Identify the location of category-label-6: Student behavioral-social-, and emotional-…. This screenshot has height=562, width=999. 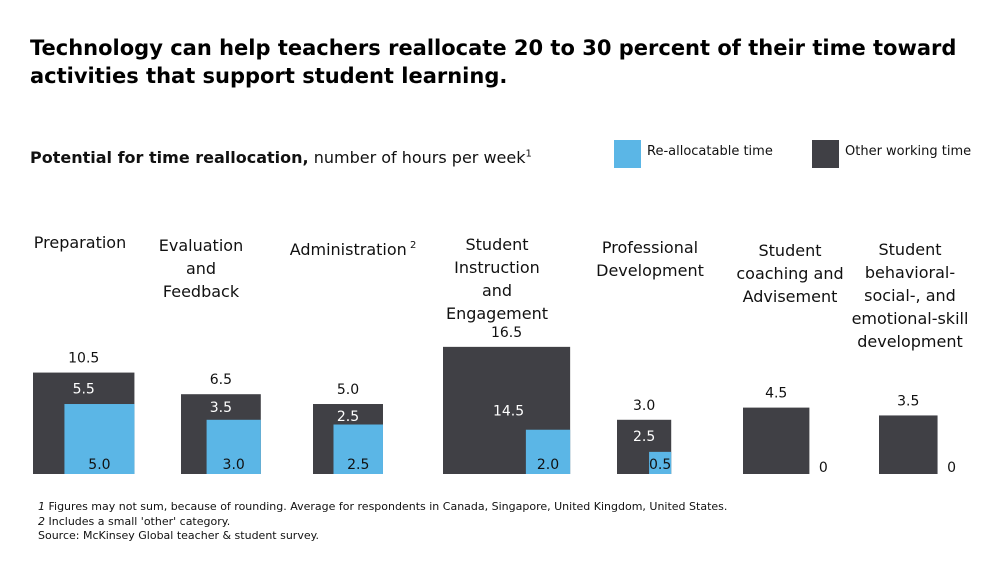
(910, 295).